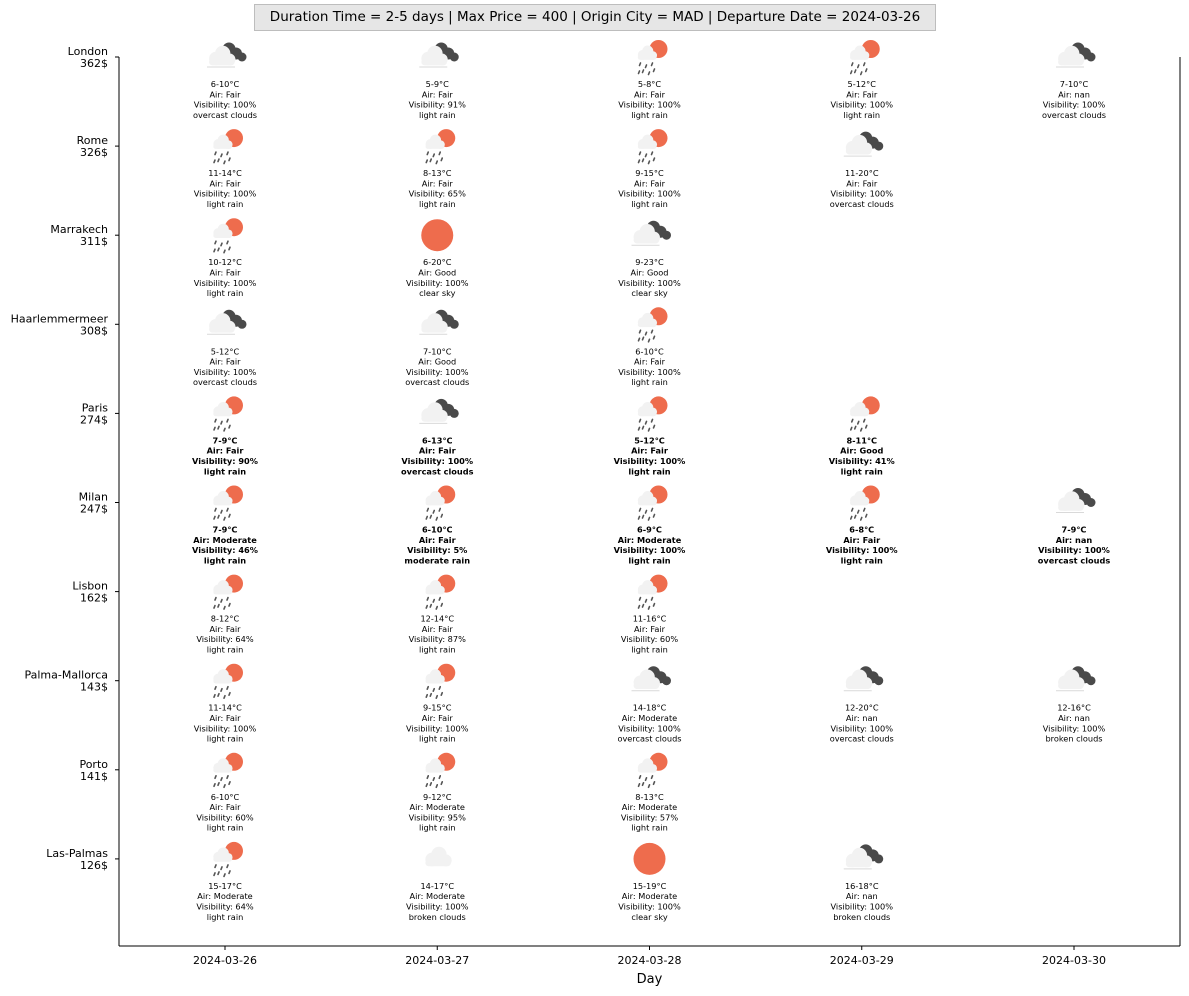  Describe the element at coordinates (437, 886) in the screenshot. I see `temperature-label: 14-17°C` at that location.